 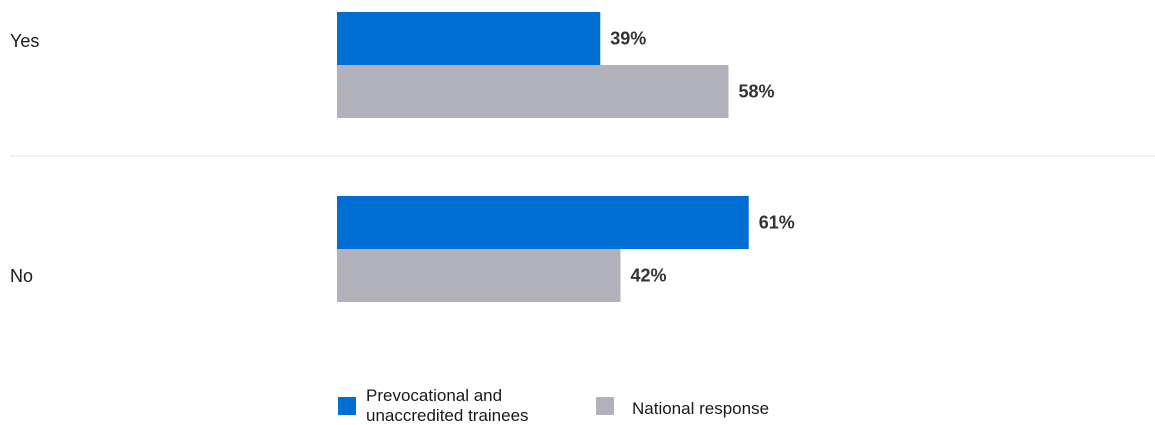 What do you see at coordinates (447, 415) in the screenshot?
I see `legend-label-prevocational-line2: unaccredited trainees` at bounding box center [447, 415].